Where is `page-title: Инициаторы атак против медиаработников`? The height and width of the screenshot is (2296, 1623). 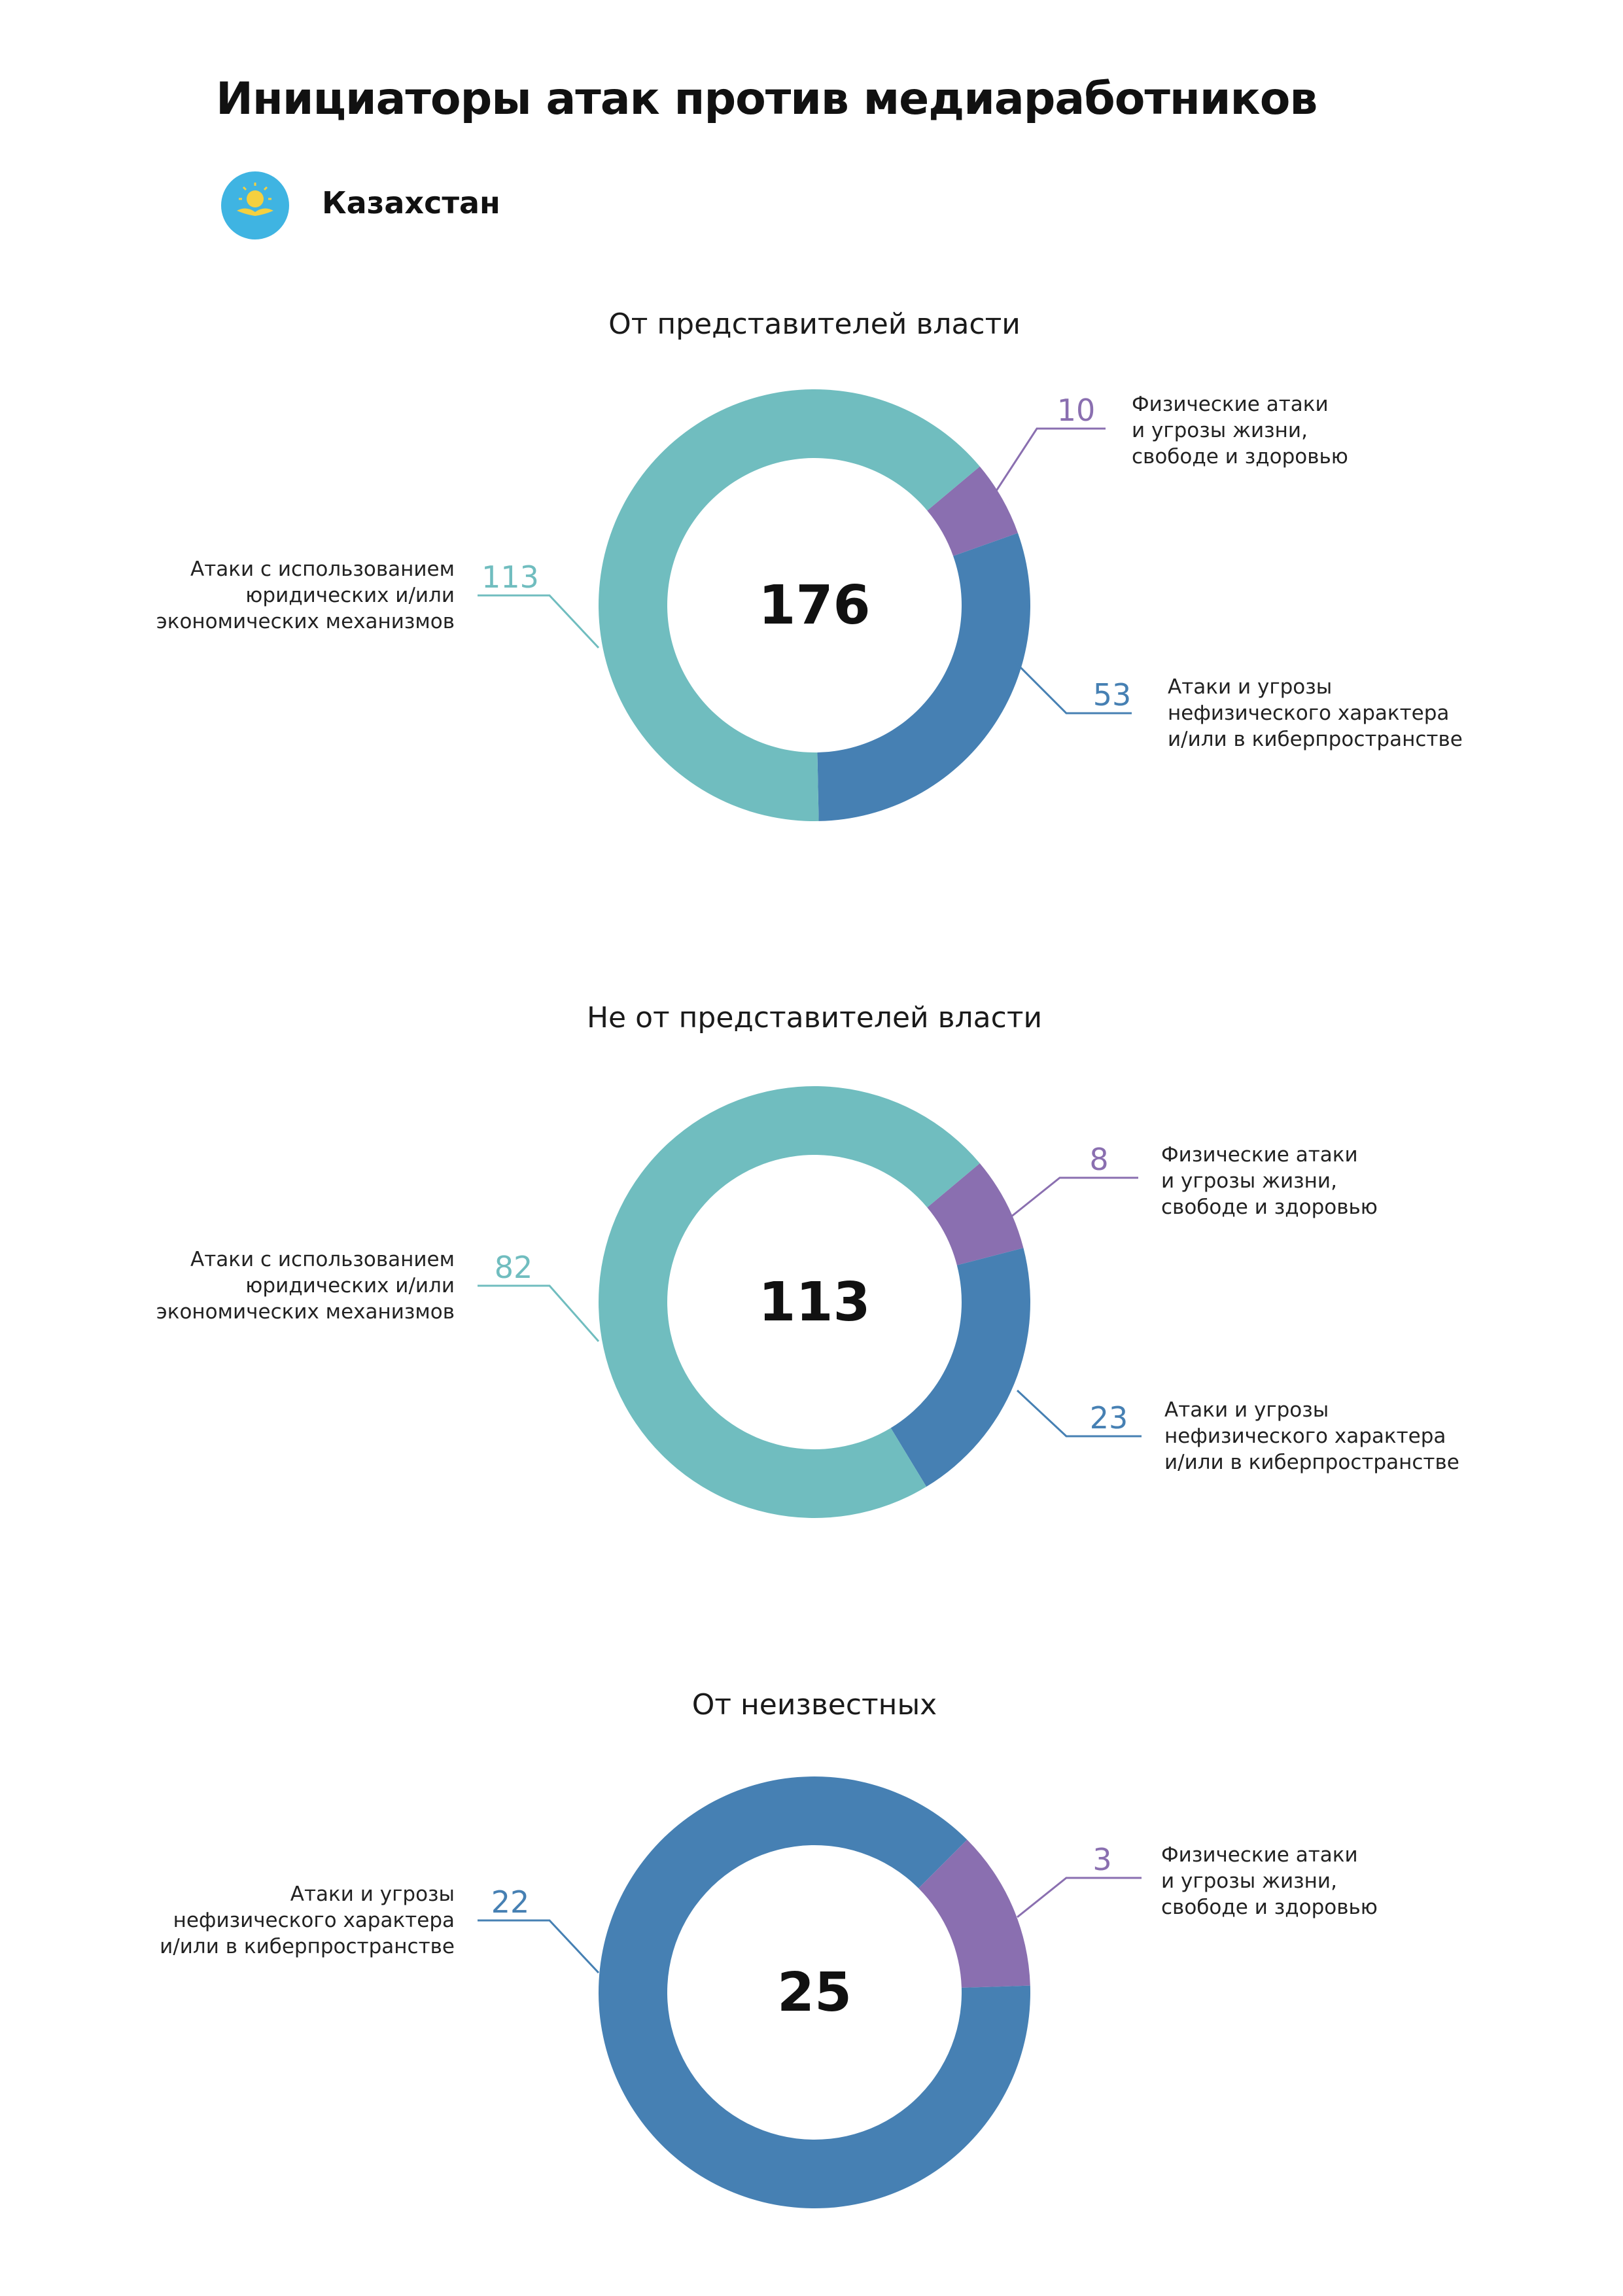 page-title: Инициаторы атак против медиаработников is located at coordinates (767, 99).